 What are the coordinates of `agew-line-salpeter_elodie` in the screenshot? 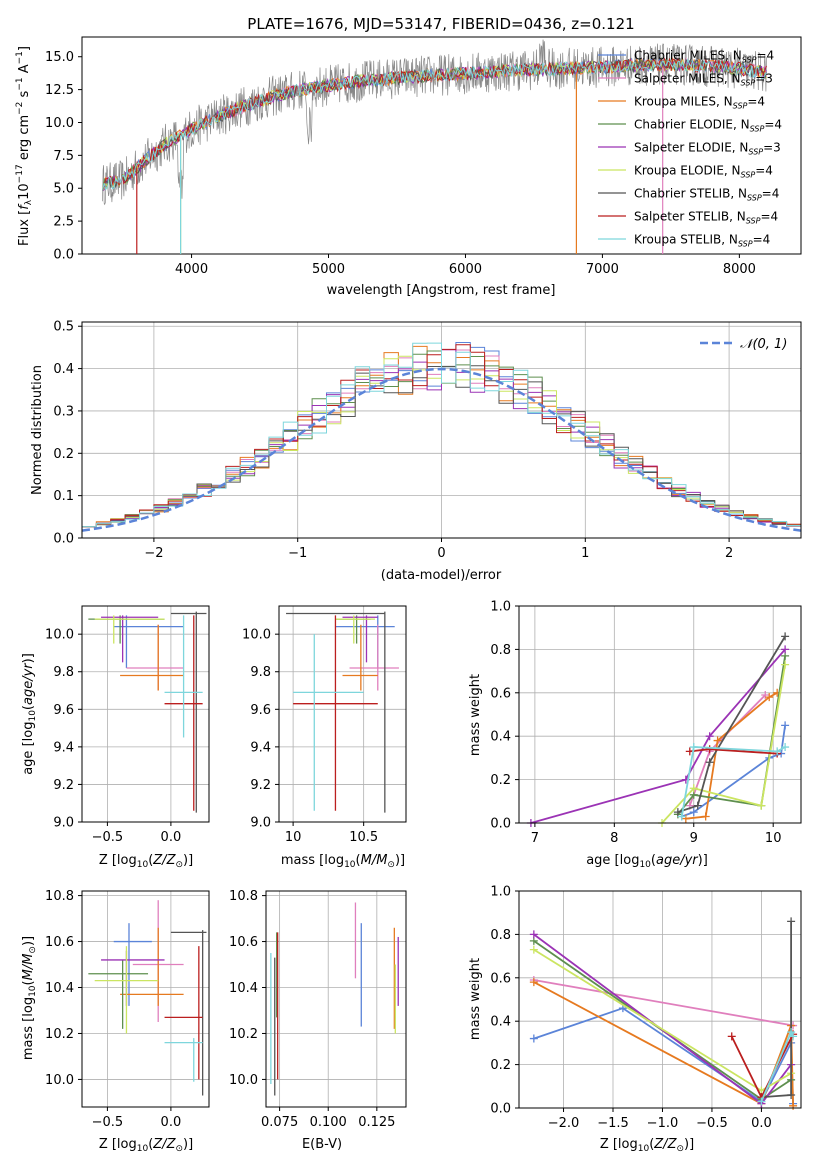 It's located at (658, 736).